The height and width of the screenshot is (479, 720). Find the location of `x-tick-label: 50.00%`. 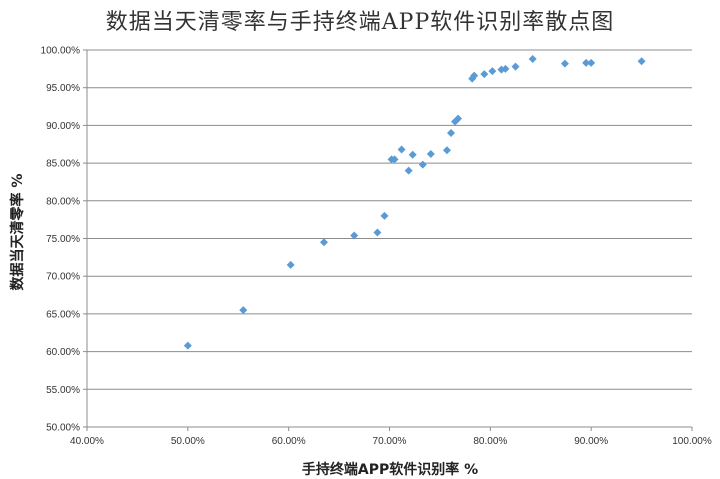

x-tick-label: 50.00% is located at coordinates (188, 441).